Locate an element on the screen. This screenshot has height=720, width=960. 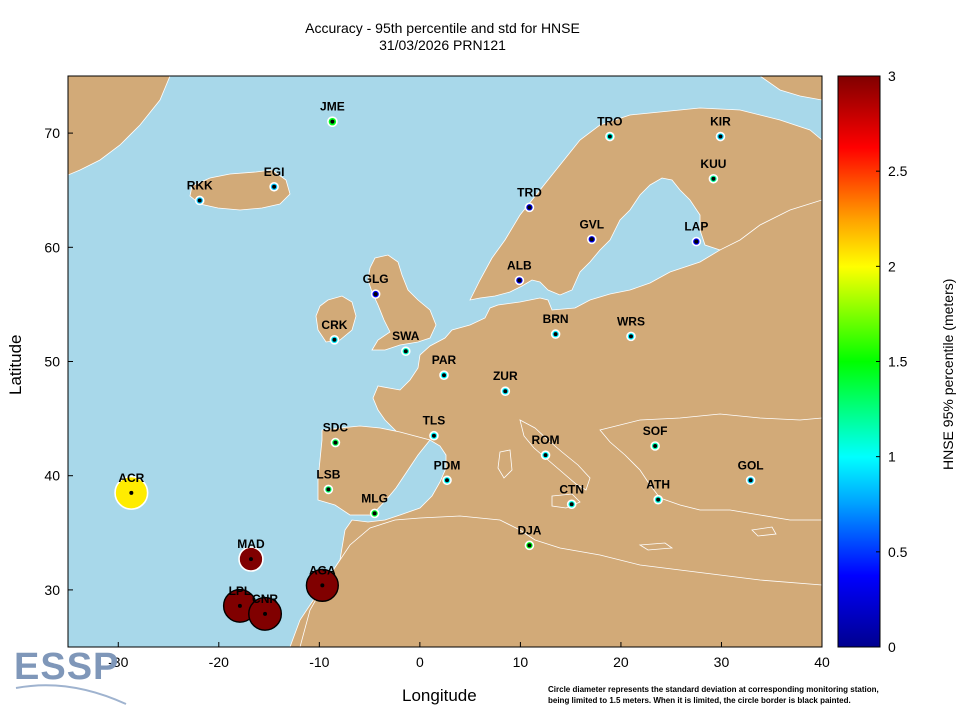
x-tick-label: -30 is located at coordinates (118, 662).